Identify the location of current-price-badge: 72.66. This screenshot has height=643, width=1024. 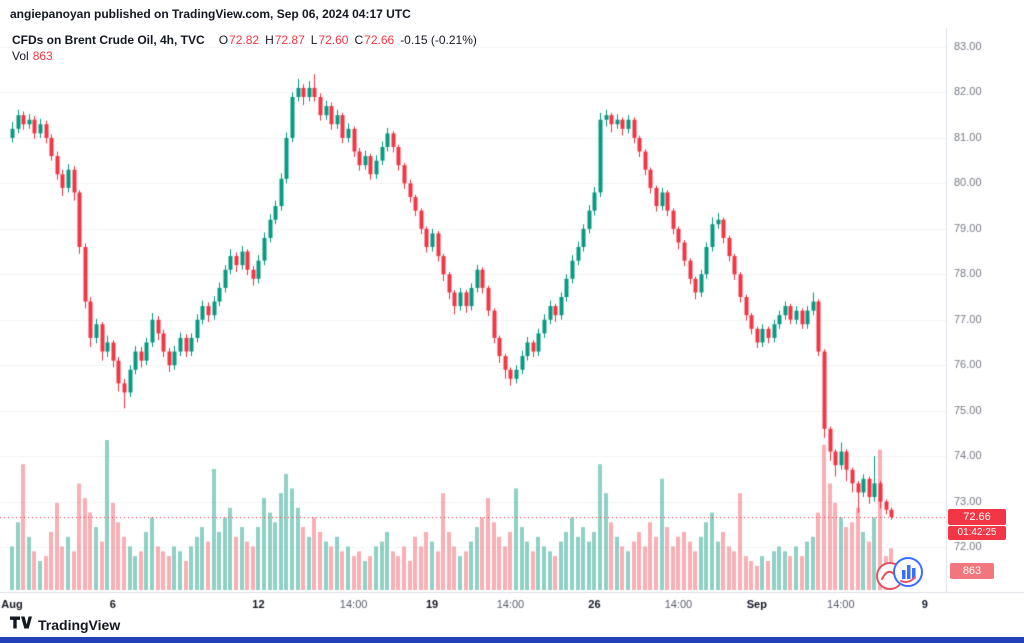
(977, 517).